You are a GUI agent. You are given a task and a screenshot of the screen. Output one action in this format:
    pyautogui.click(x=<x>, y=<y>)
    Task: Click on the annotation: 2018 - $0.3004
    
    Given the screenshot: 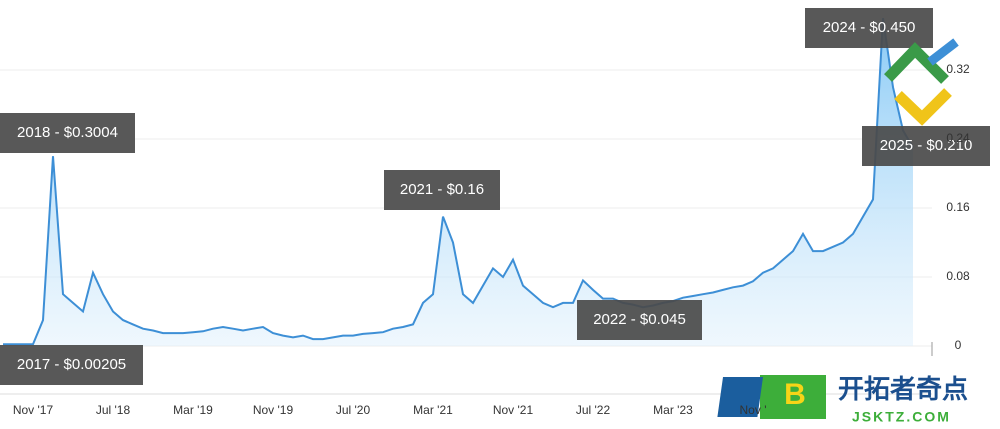 What is the action you would take?
    pyautogui.click(x=67, y=132)
    